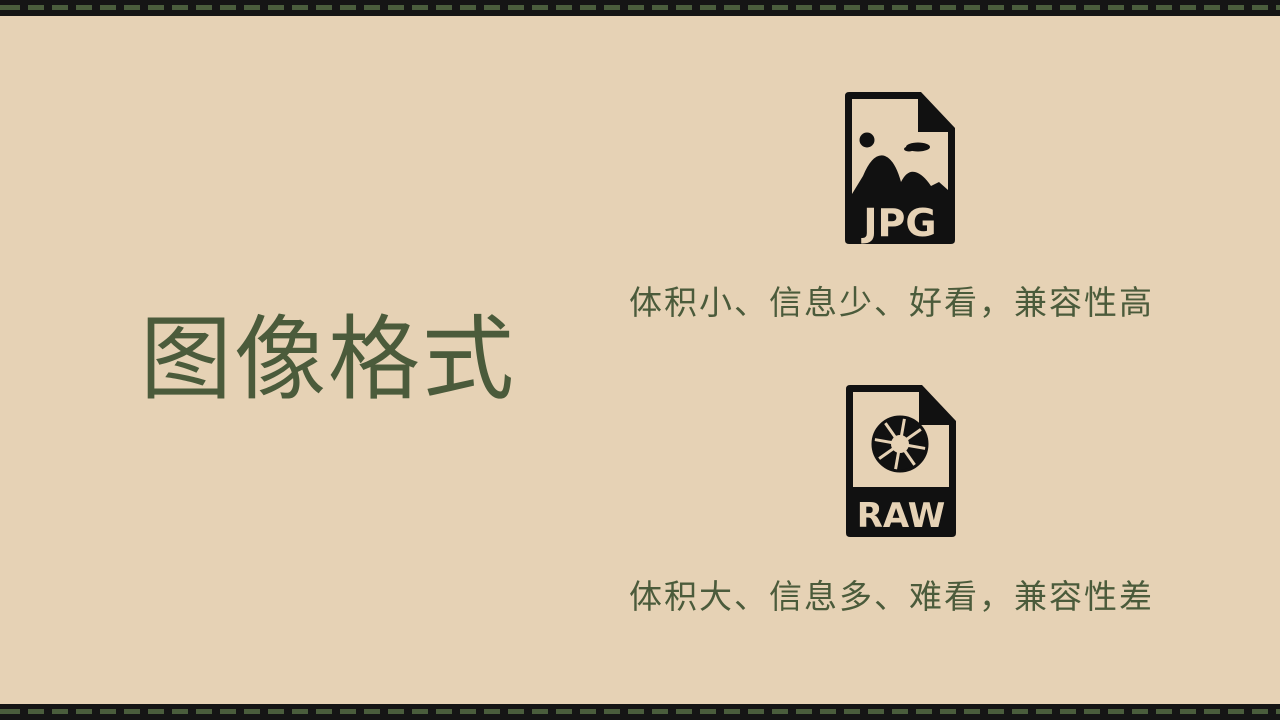  What do you see at coordinates (900, 444) in the screenshot?
I see `aperture-icon` at bounding box center [900, 444].